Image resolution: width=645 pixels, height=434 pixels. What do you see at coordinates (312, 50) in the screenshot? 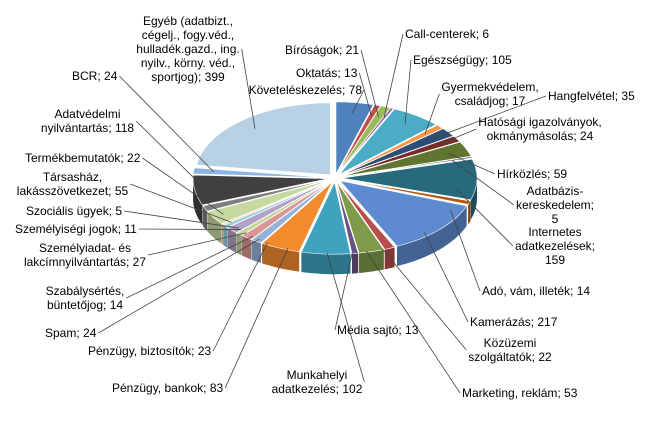
I see `label-name: Bíróságok` at bounding box center [312, 50].